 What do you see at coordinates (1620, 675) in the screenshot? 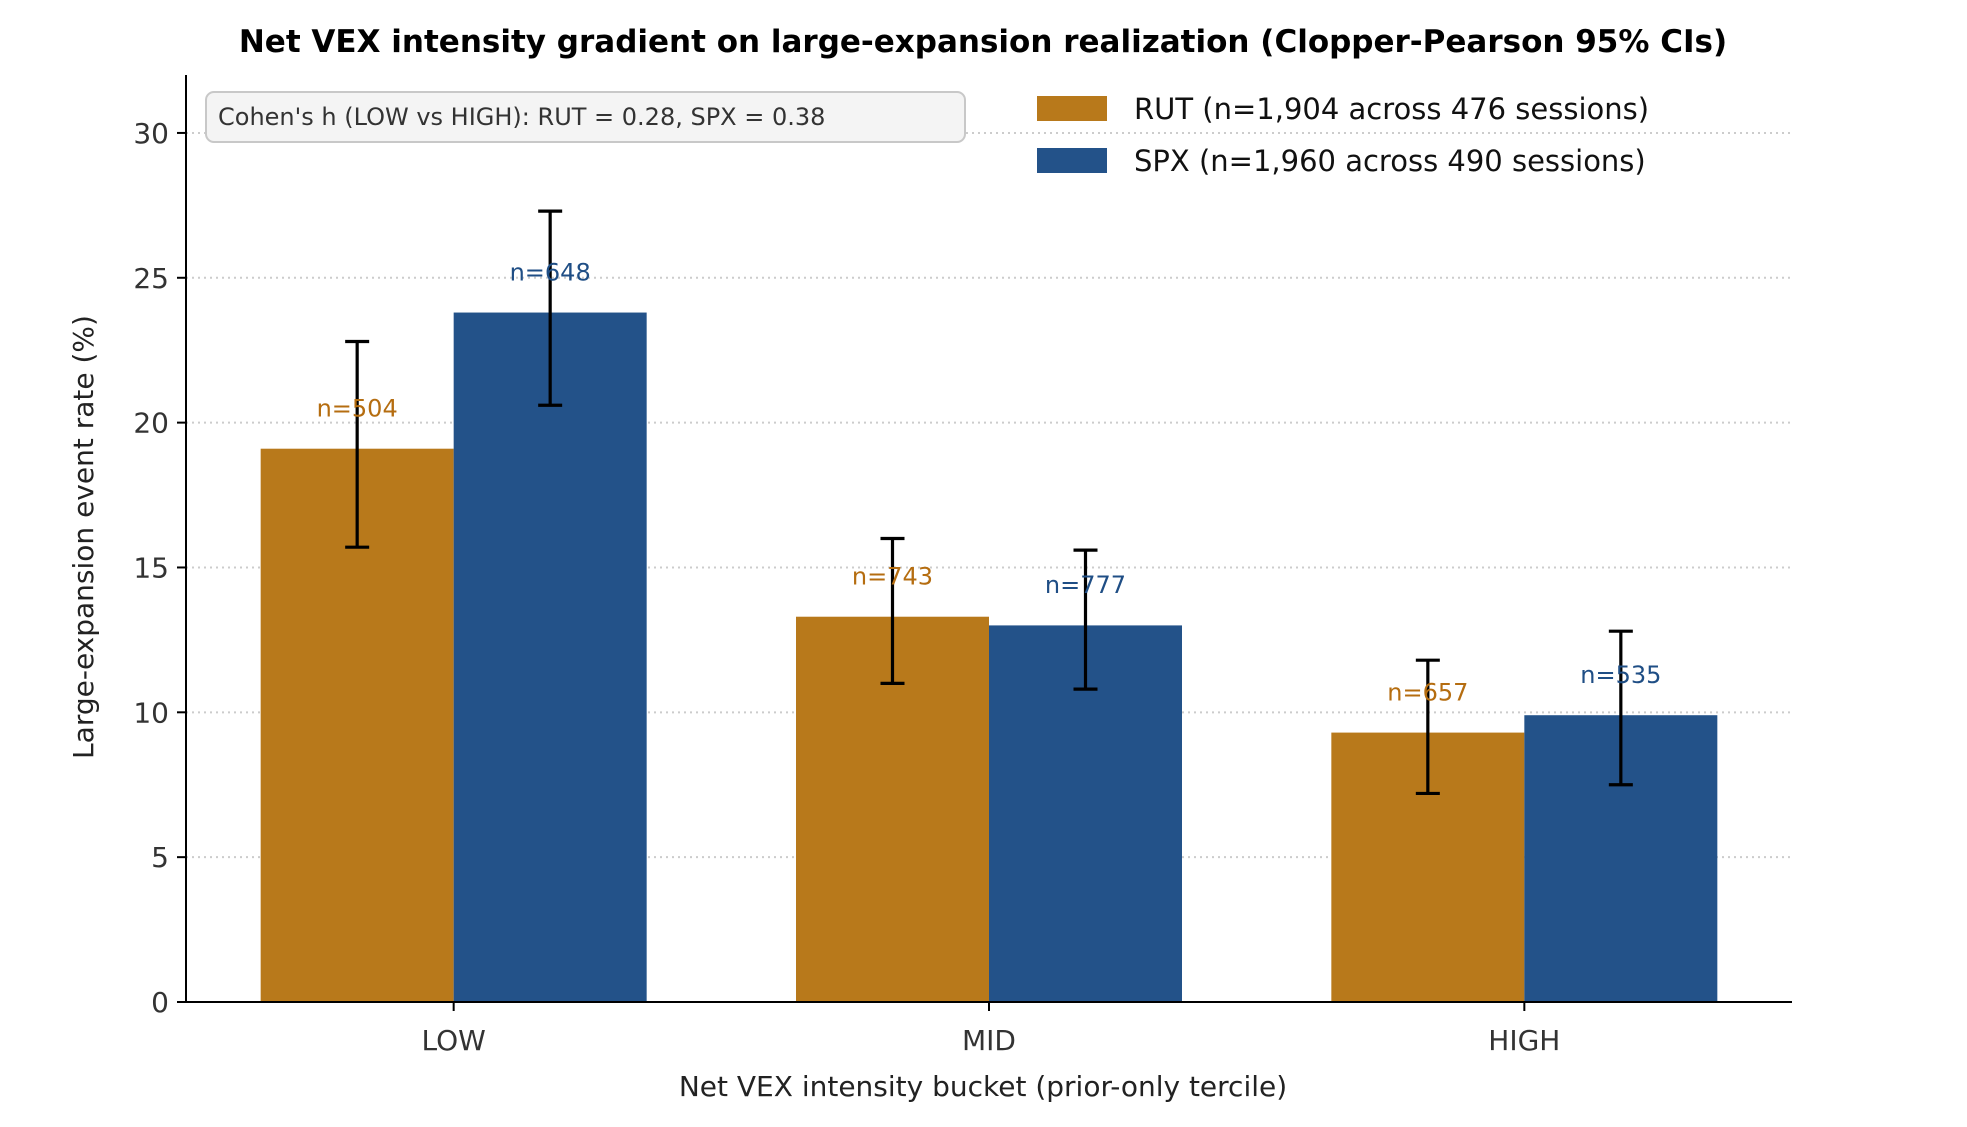
I see `n-label: n=535` at bounding box center [1620, 675].